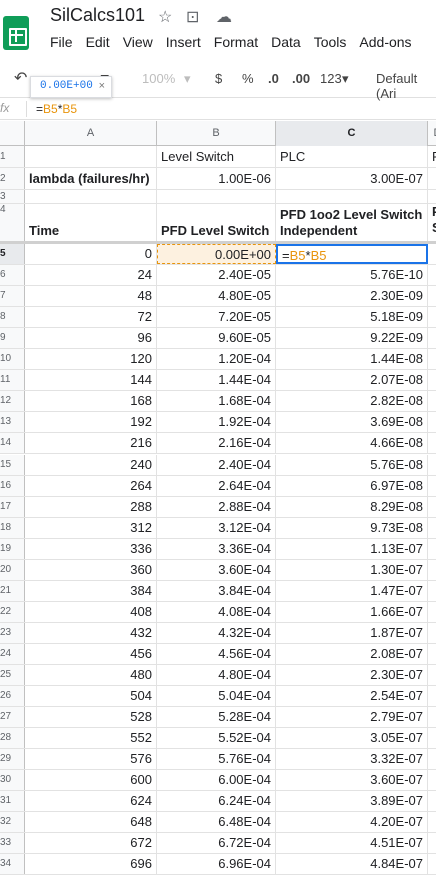  Describe the element at coordinates (352, 222) in the screenshot. I see `cell-c: PFD 1oo2 Level Switch Independent` at that location.